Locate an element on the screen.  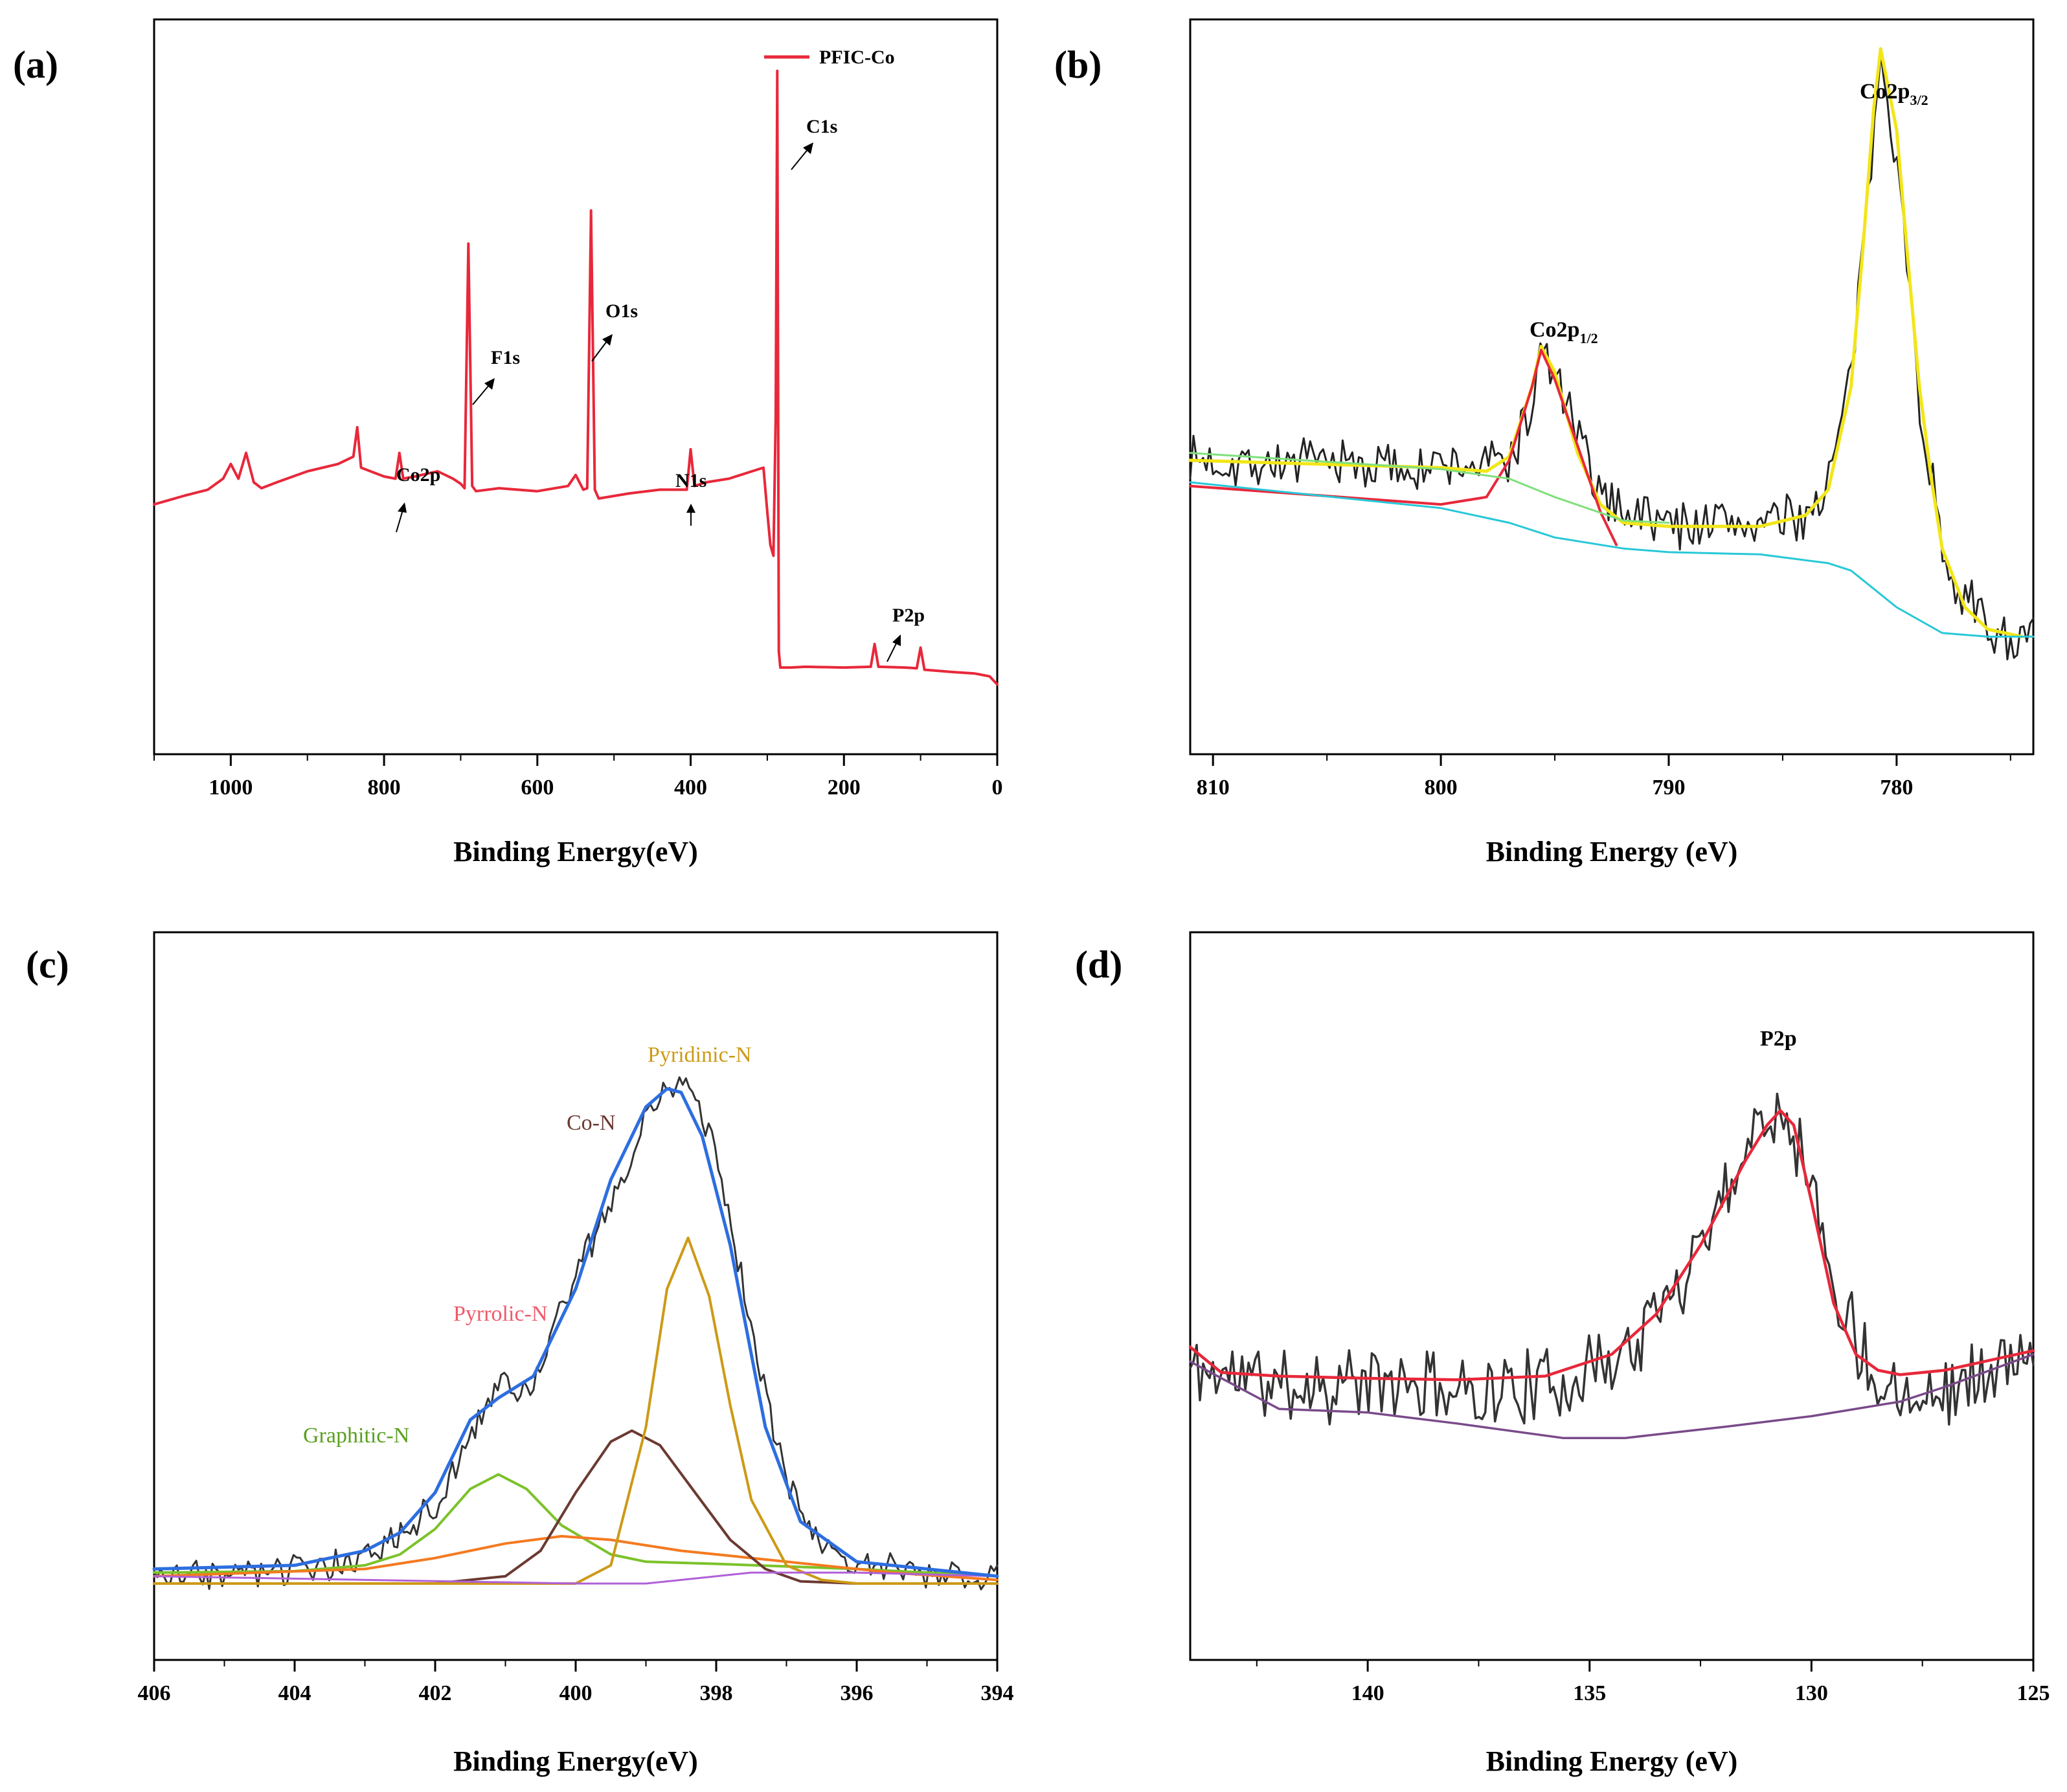
series-pyridinic-n is located at coordinates (576, 1411).